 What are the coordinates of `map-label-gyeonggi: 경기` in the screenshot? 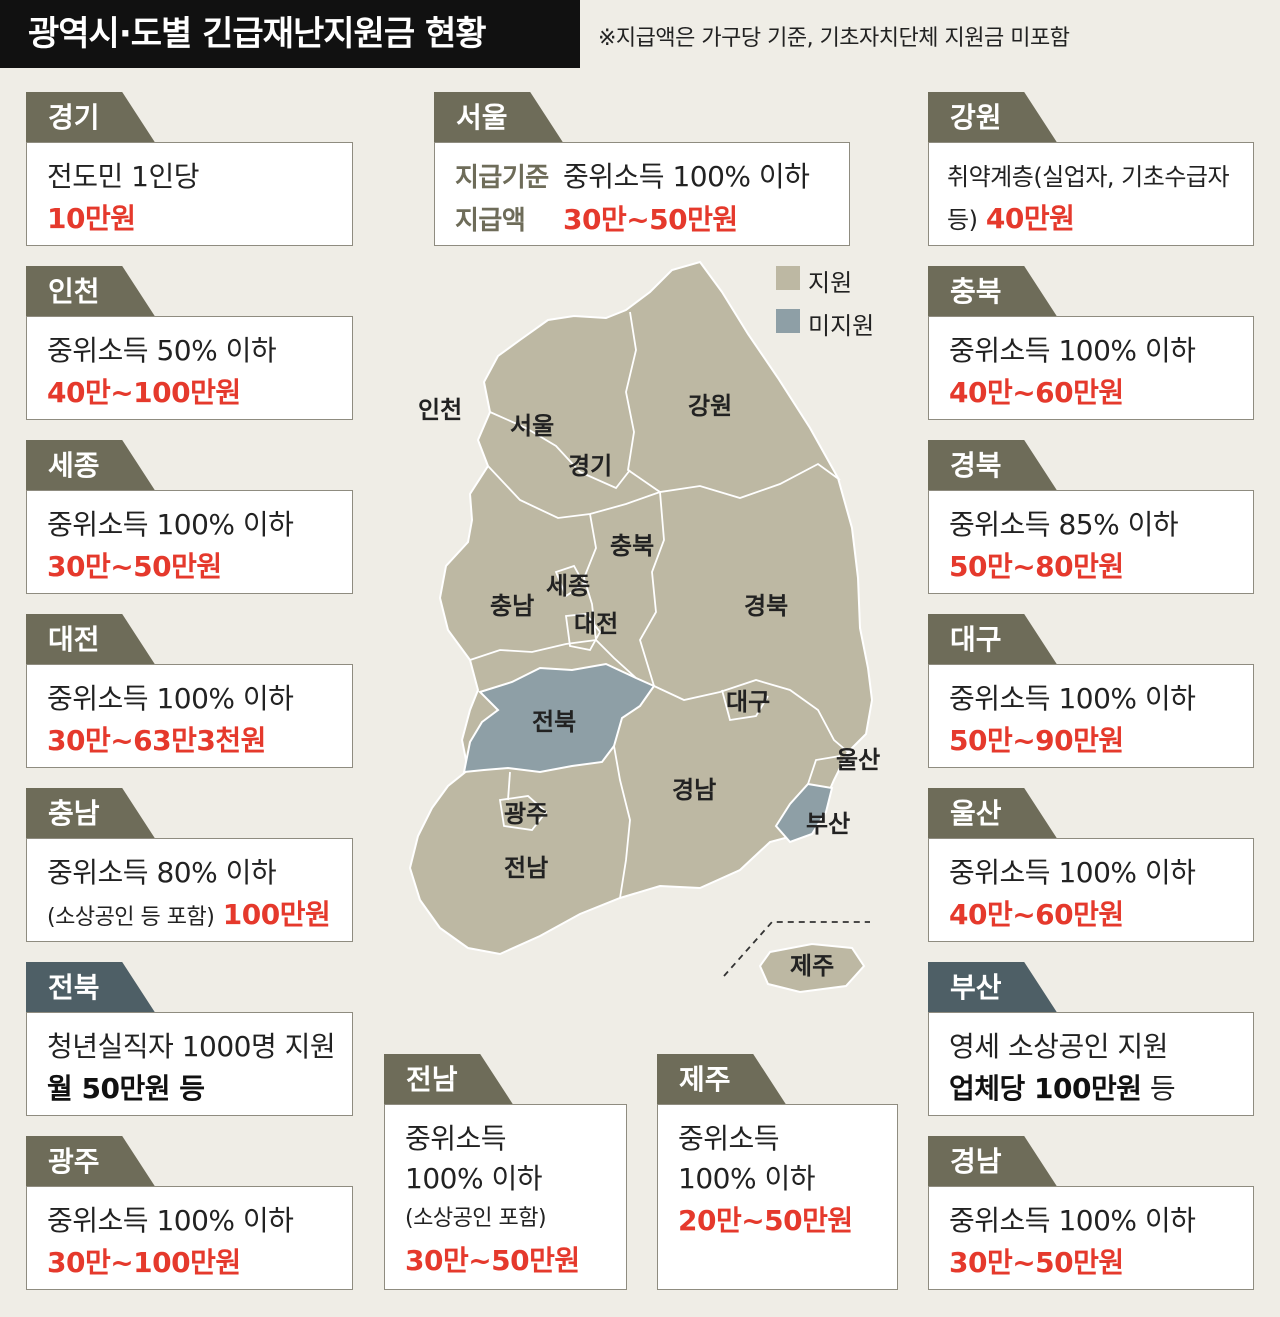 It's located at (590, 466).